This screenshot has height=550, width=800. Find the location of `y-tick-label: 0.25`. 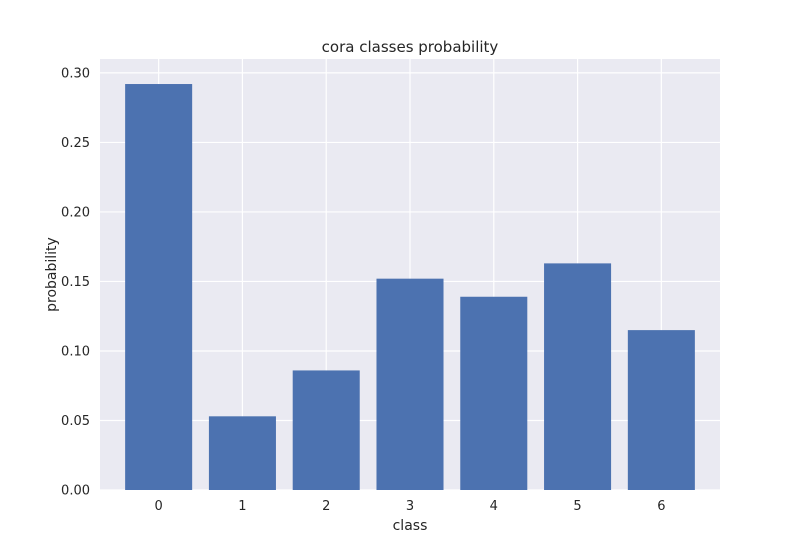

y-tick-label: 0.25 is located at coordinates (75, 143).